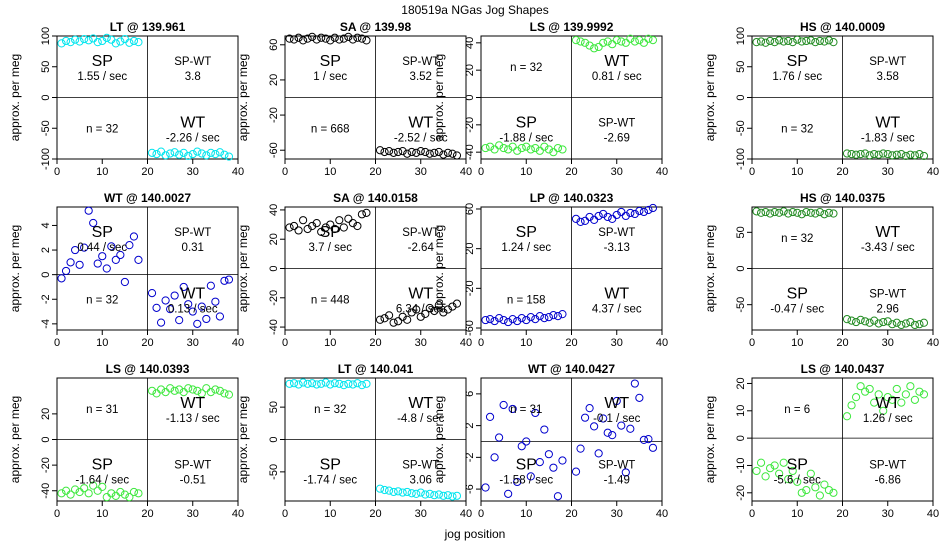 The height and width of the screenshot is (550, 950). Describe the element at coordinates (274, 327) in the screenshot. I see `y-tick-label: -40` at that location.